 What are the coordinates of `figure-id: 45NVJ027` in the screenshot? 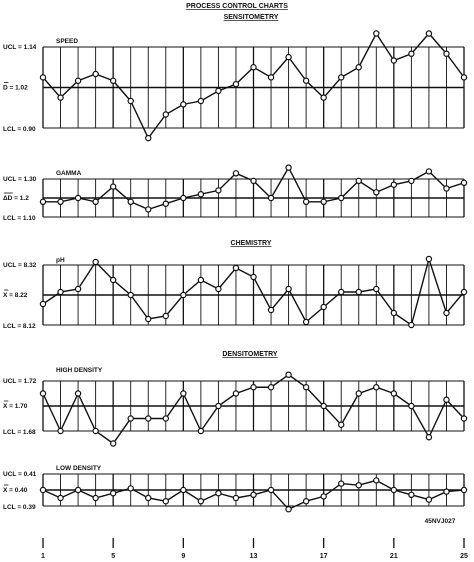 It's located at (440, 521).